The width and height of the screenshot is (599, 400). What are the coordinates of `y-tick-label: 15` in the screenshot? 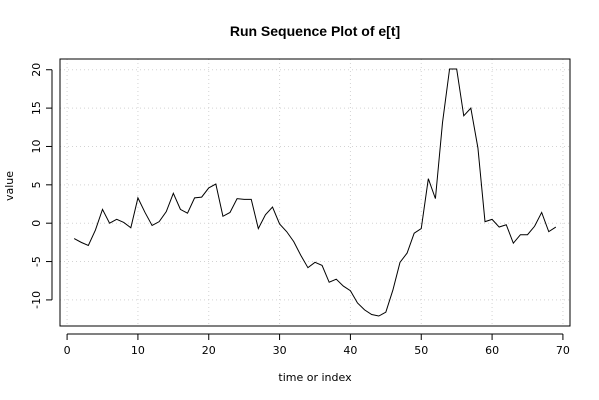 It's located at (36, 108).